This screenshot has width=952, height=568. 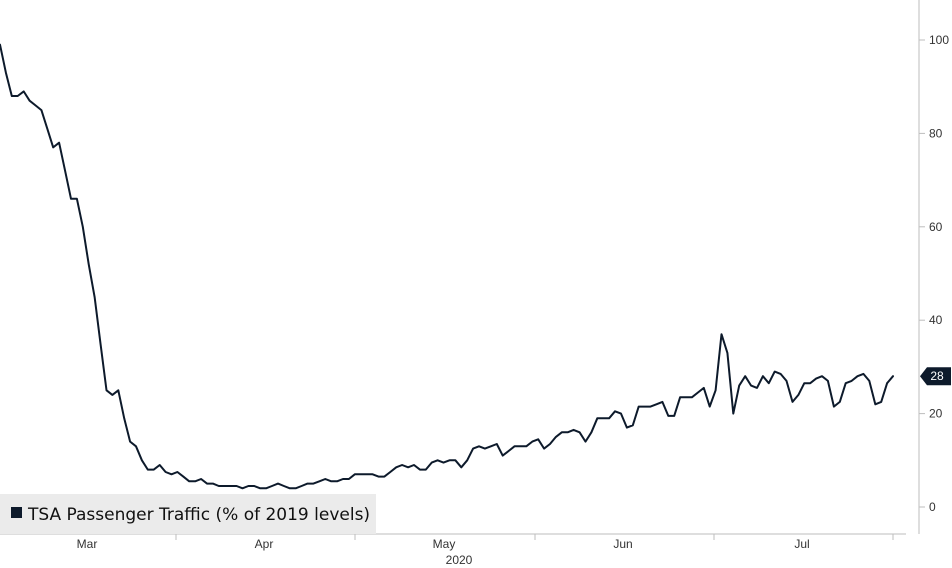 What do you see at coordinates (534, 537) in the screenshot?
I see `x-axis-minor-ticks` at bounding box center [534, 537].